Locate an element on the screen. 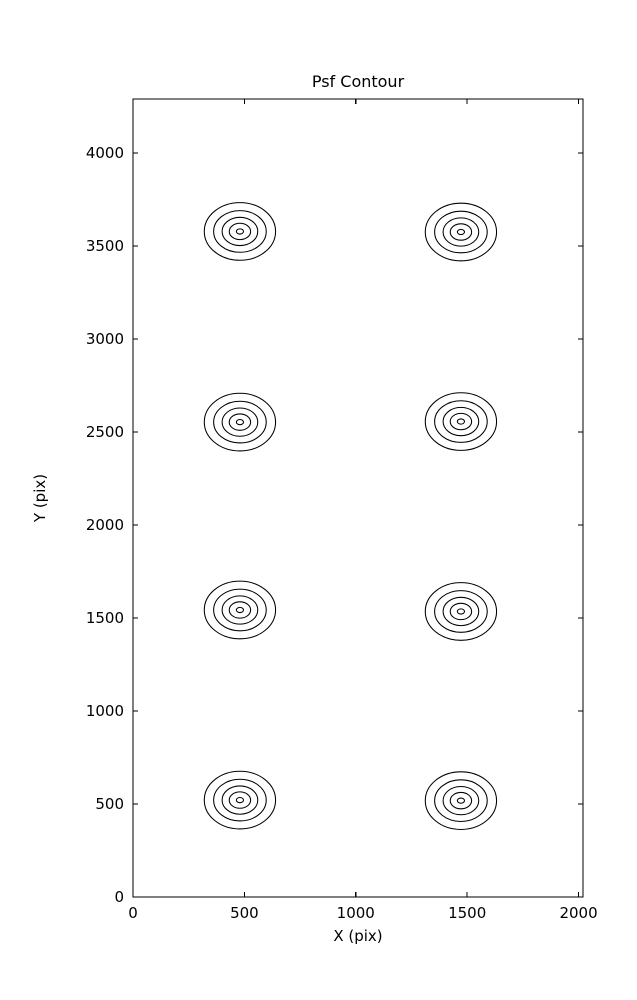 This screenshot has width=637, height=1000. y-tick-label: 4000 is located at coordinates (105, 153).